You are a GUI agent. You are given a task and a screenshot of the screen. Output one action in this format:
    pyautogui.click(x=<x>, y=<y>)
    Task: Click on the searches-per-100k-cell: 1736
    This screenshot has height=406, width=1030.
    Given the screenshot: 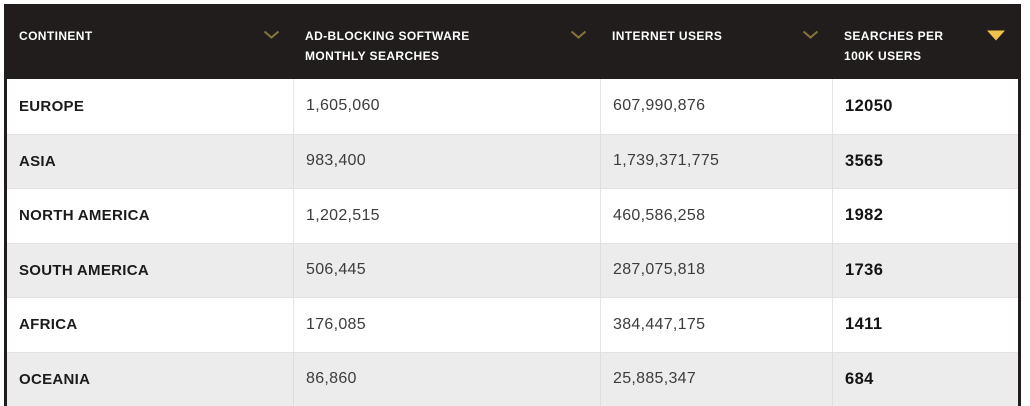 What is the action you would take?
    pyautogui.click(x=925, y=270)
    